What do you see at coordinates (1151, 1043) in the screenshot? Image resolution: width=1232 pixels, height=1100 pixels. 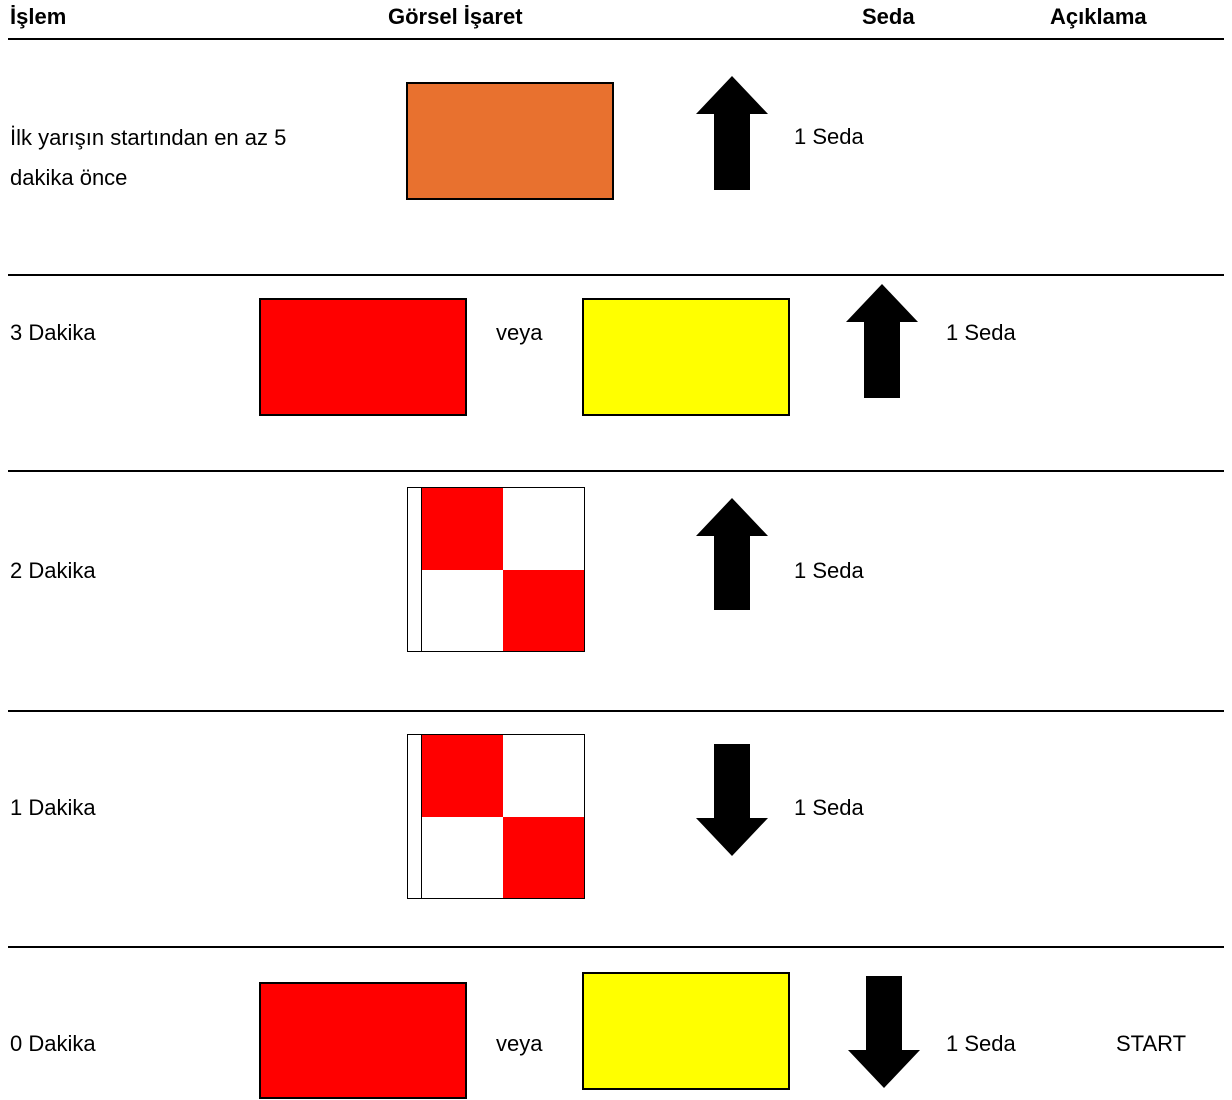 I see `row-5-aciklama: START` at bounding box center [1151, 1043].